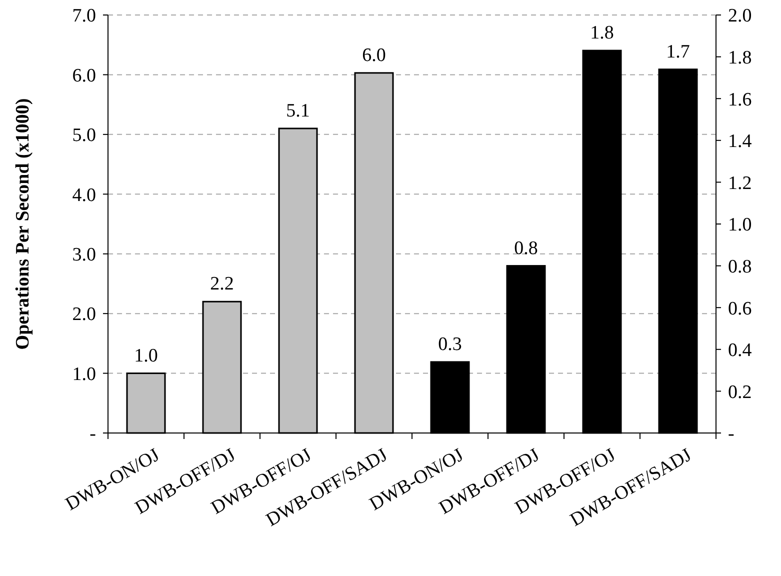 This screenshot has height=576, width=781. I want to click on data-label: 0.3, so click(450, 344).